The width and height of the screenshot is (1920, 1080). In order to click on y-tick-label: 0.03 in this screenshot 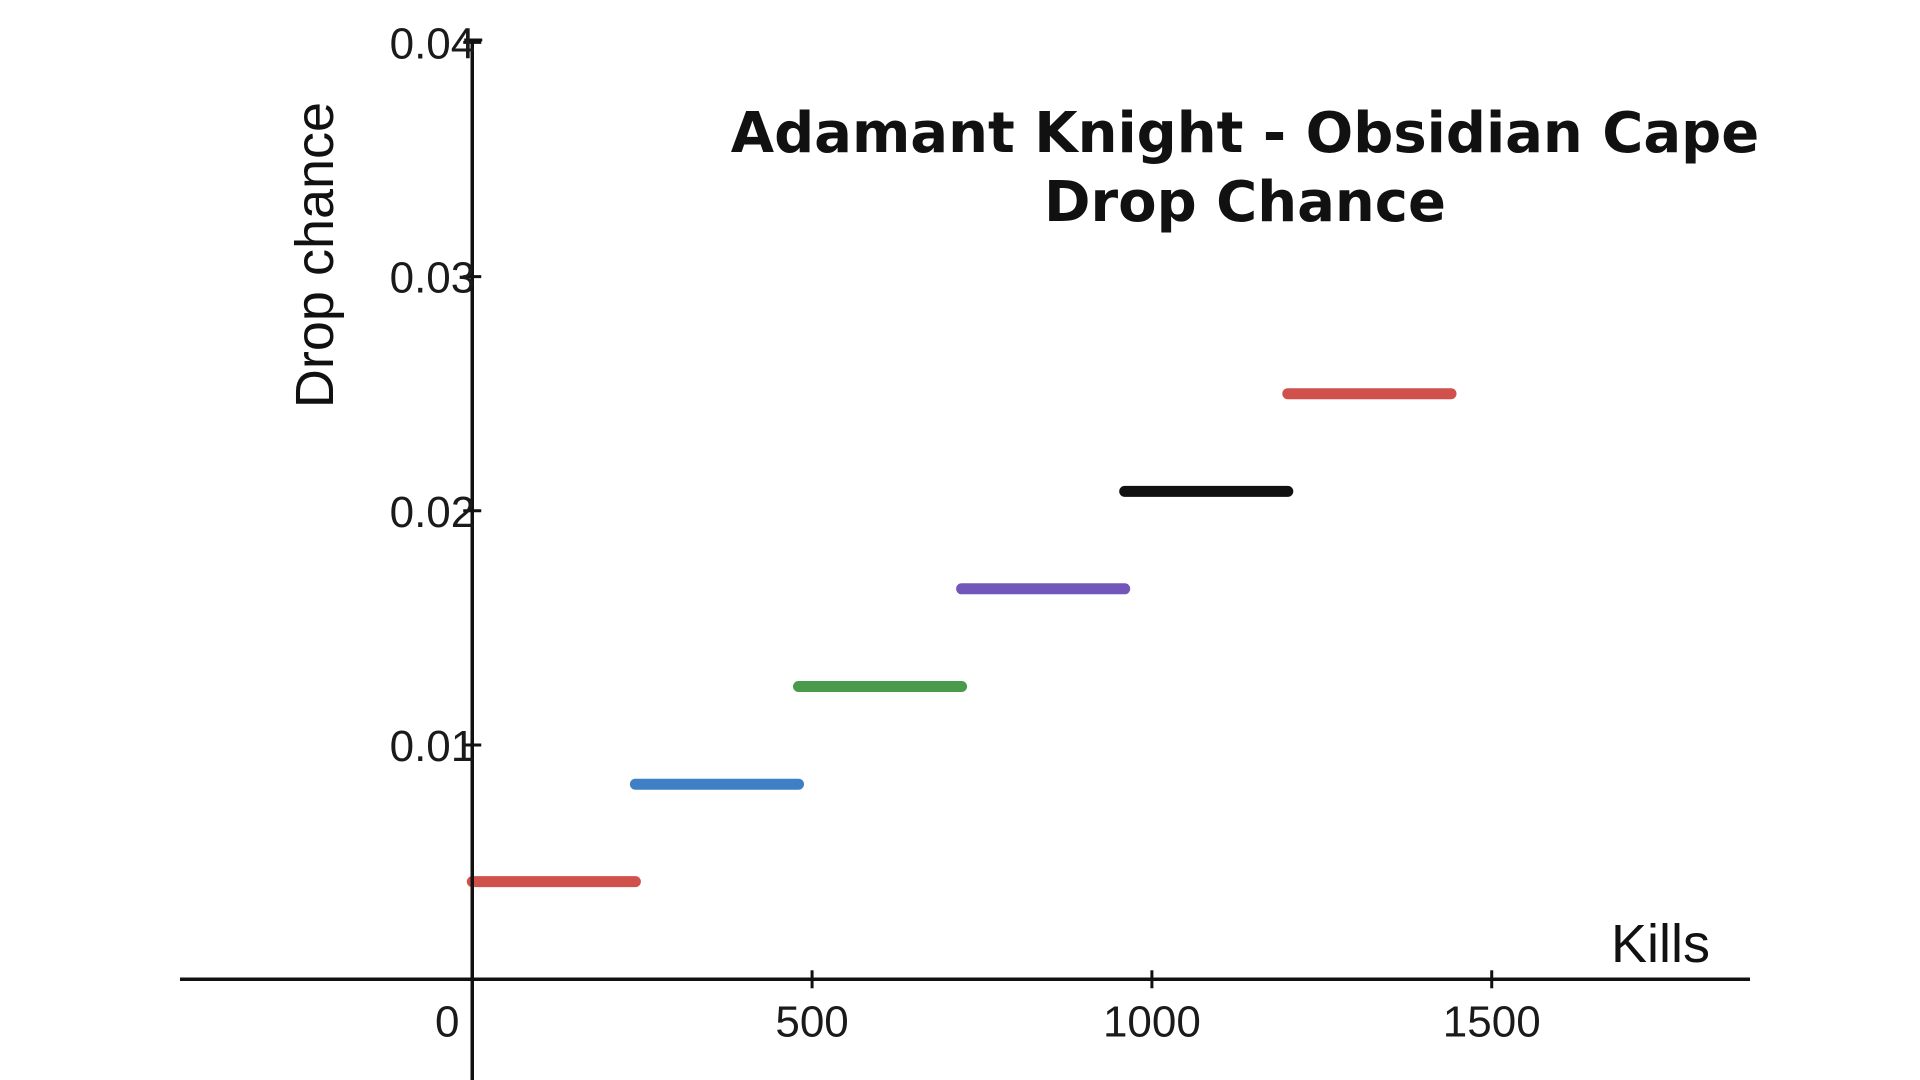, I will do `click(433, 278)`.